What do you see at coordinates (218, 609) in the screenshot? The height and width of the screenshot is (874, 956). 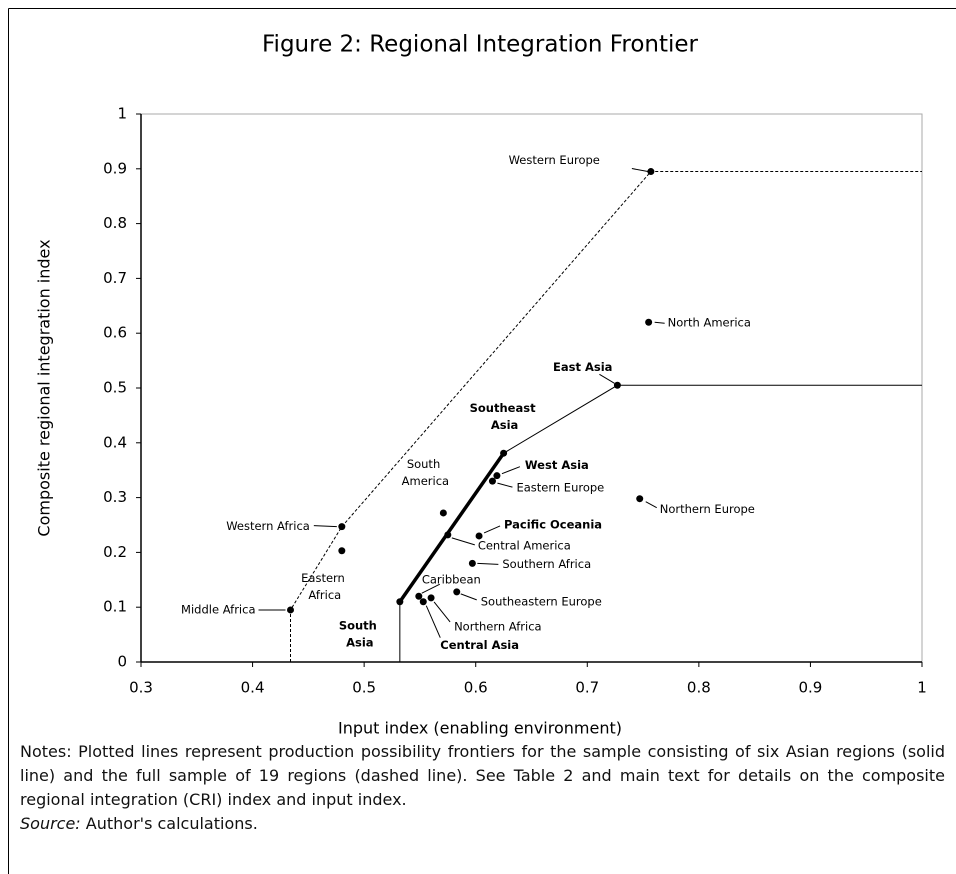 I see `point-label: Middle Africa` at bounding box center [218, 609].